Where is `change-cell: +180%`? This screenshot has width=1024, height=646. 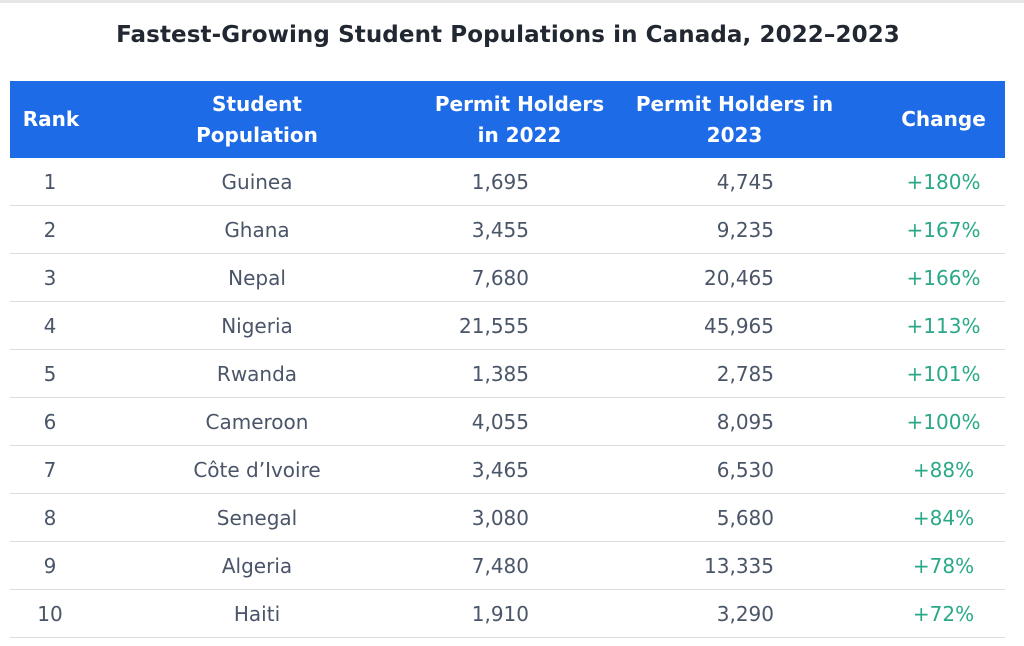 change-cell: +180% is located at coordinates (943, 182).